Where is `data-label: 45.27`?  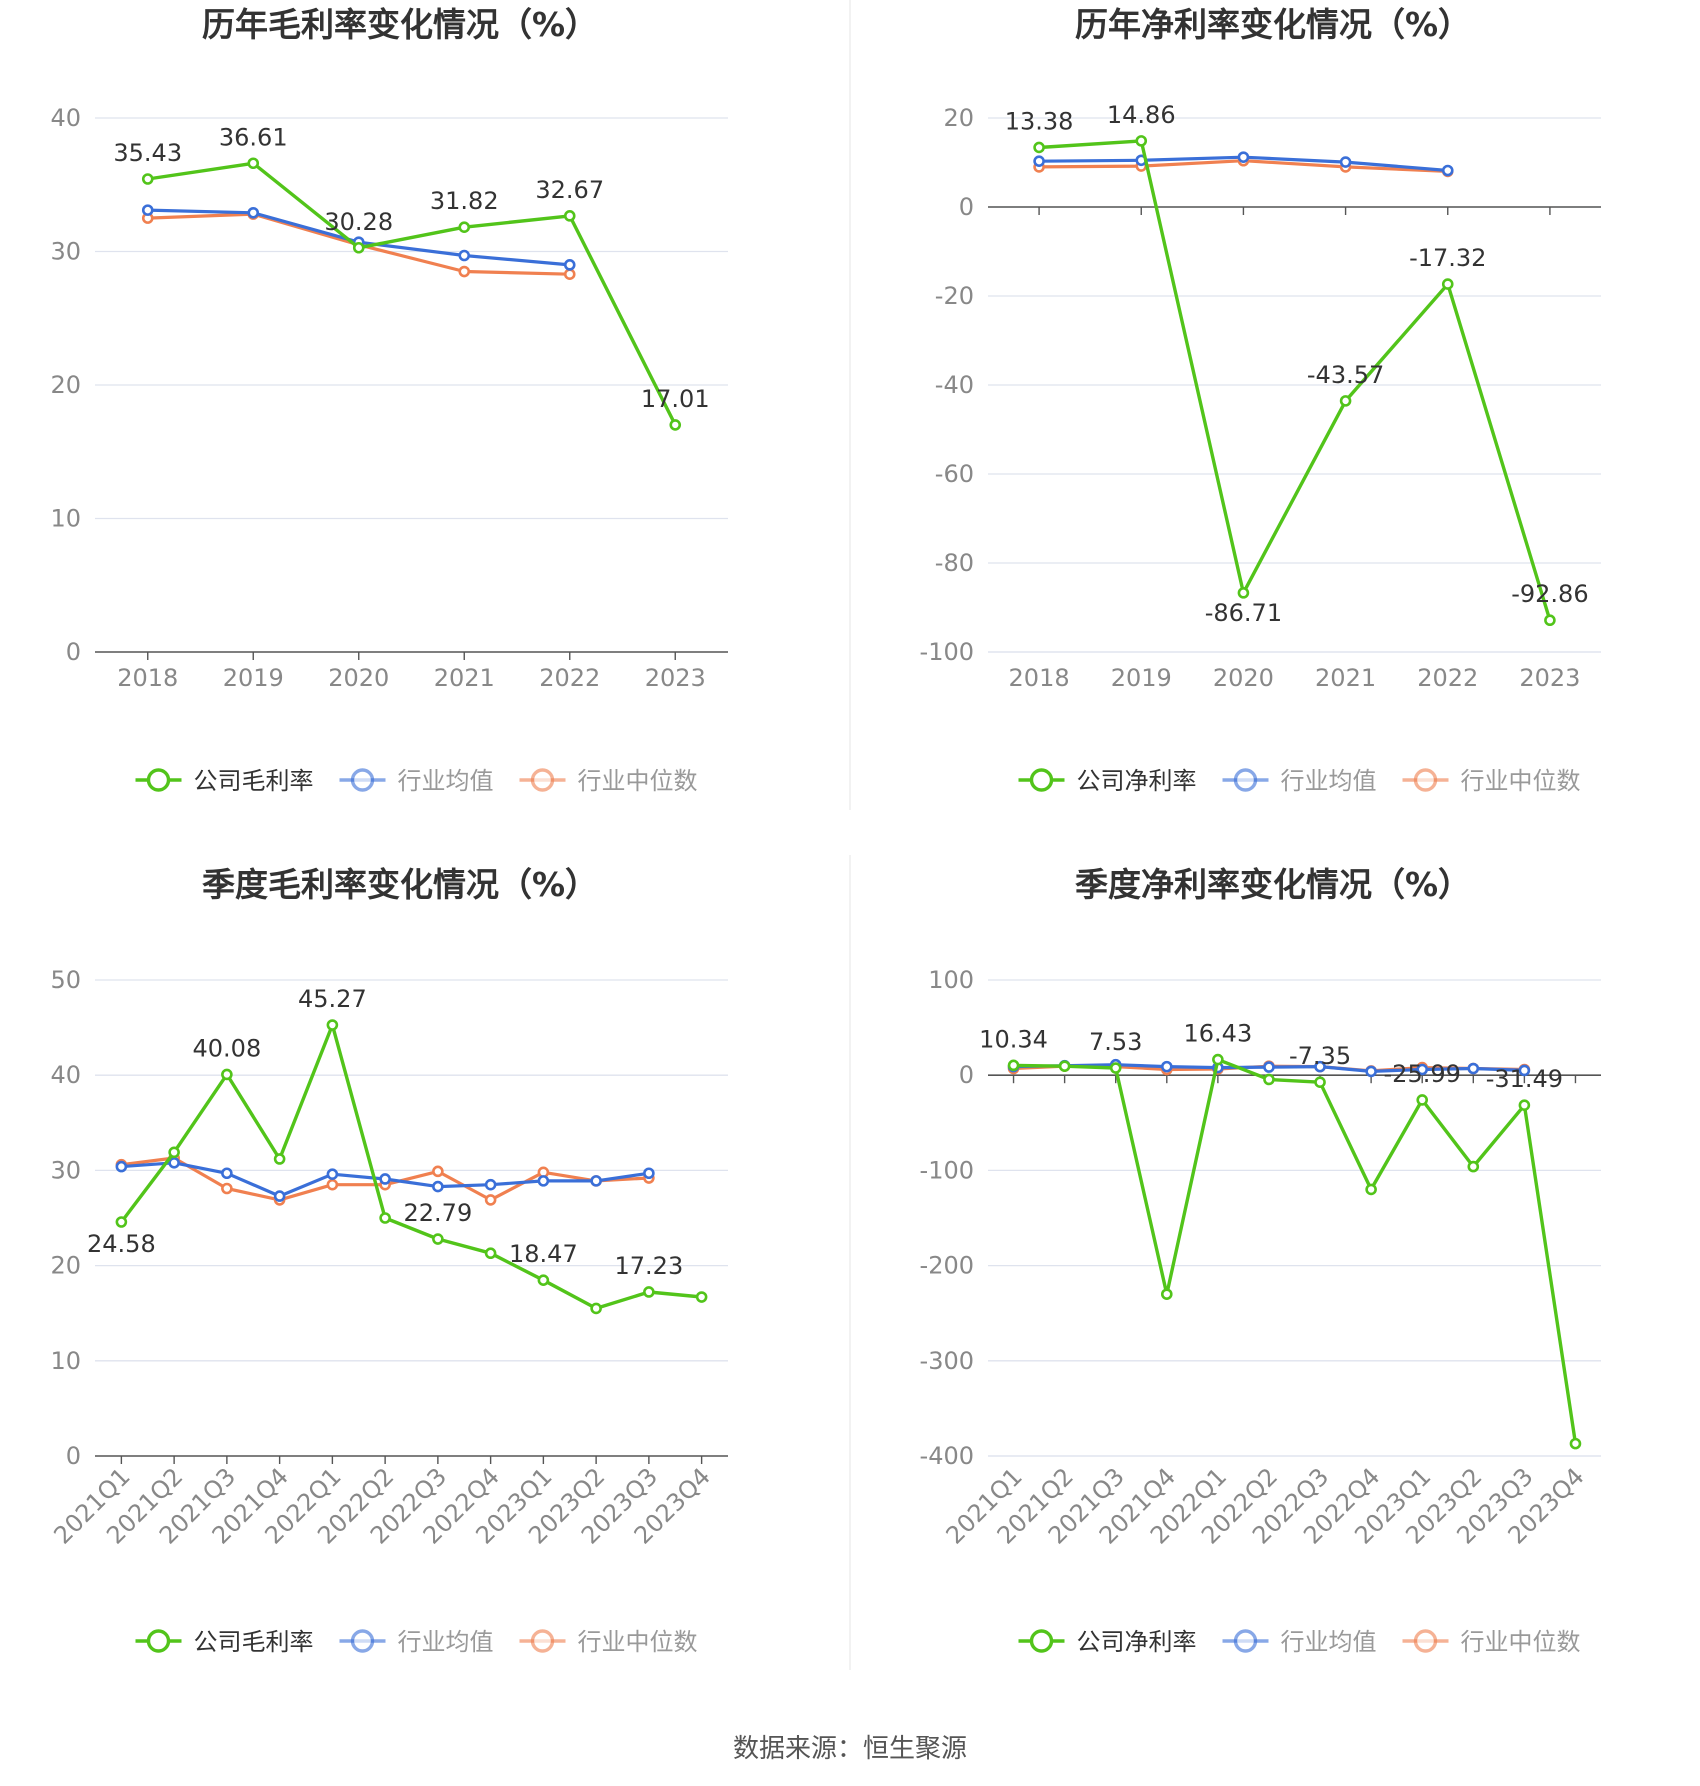 data-label: 45.27 is located at coordinates (332, 999).